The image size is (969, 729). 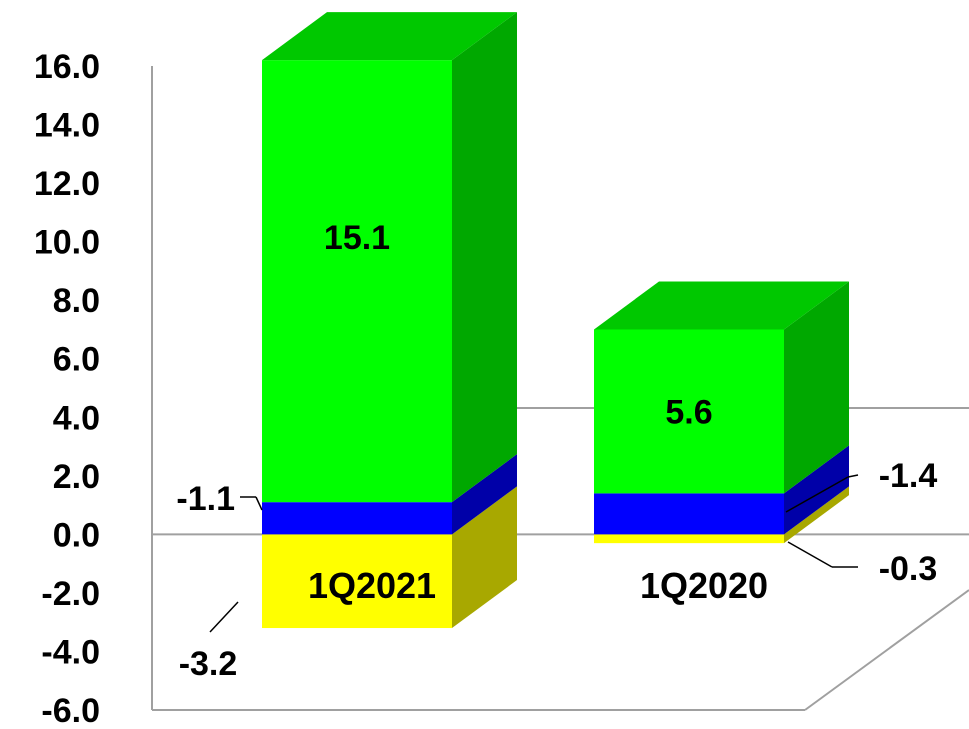 What do you see at coordinates (908, 476) in the screenshot?
I see `data-label: -1.4` at bounding box center [908, 476].